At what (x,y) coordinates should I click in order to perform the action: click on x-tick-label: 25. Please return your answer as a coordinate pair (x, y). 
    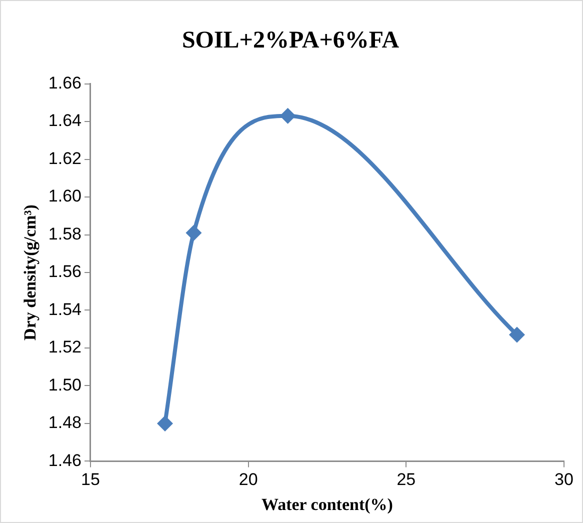
    Looking at the image, I should click on (406, 480).